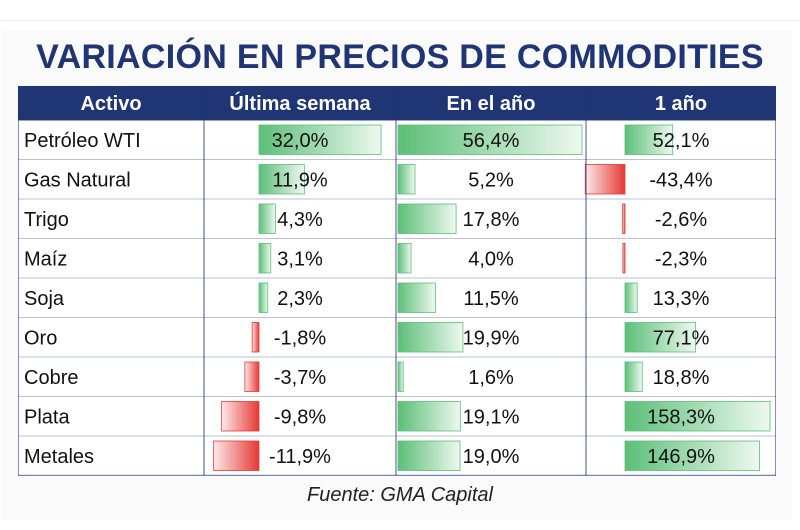 This screenshot has height=530, width=800. What do you see at coordinates (300, 141) in the screenshot?
I see `value-label: 32,0%` at bounding box center [300, 141].